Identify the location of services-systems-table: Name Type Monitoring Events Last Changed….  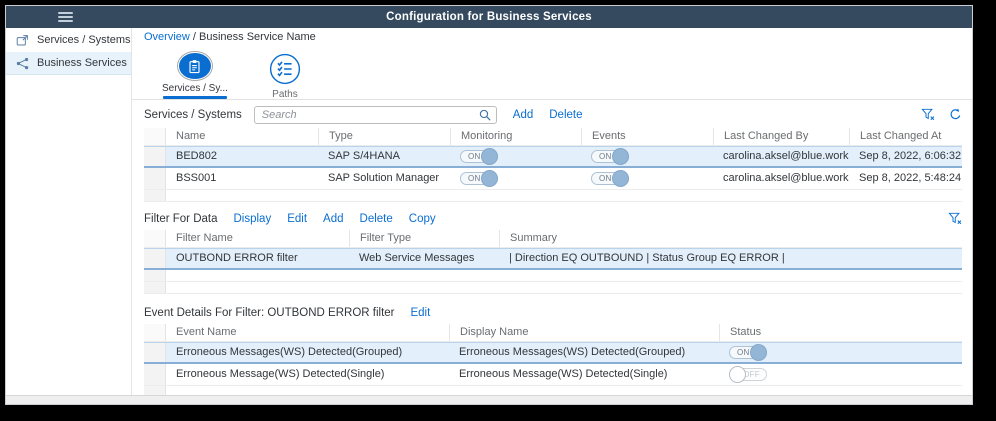
(553, 164).